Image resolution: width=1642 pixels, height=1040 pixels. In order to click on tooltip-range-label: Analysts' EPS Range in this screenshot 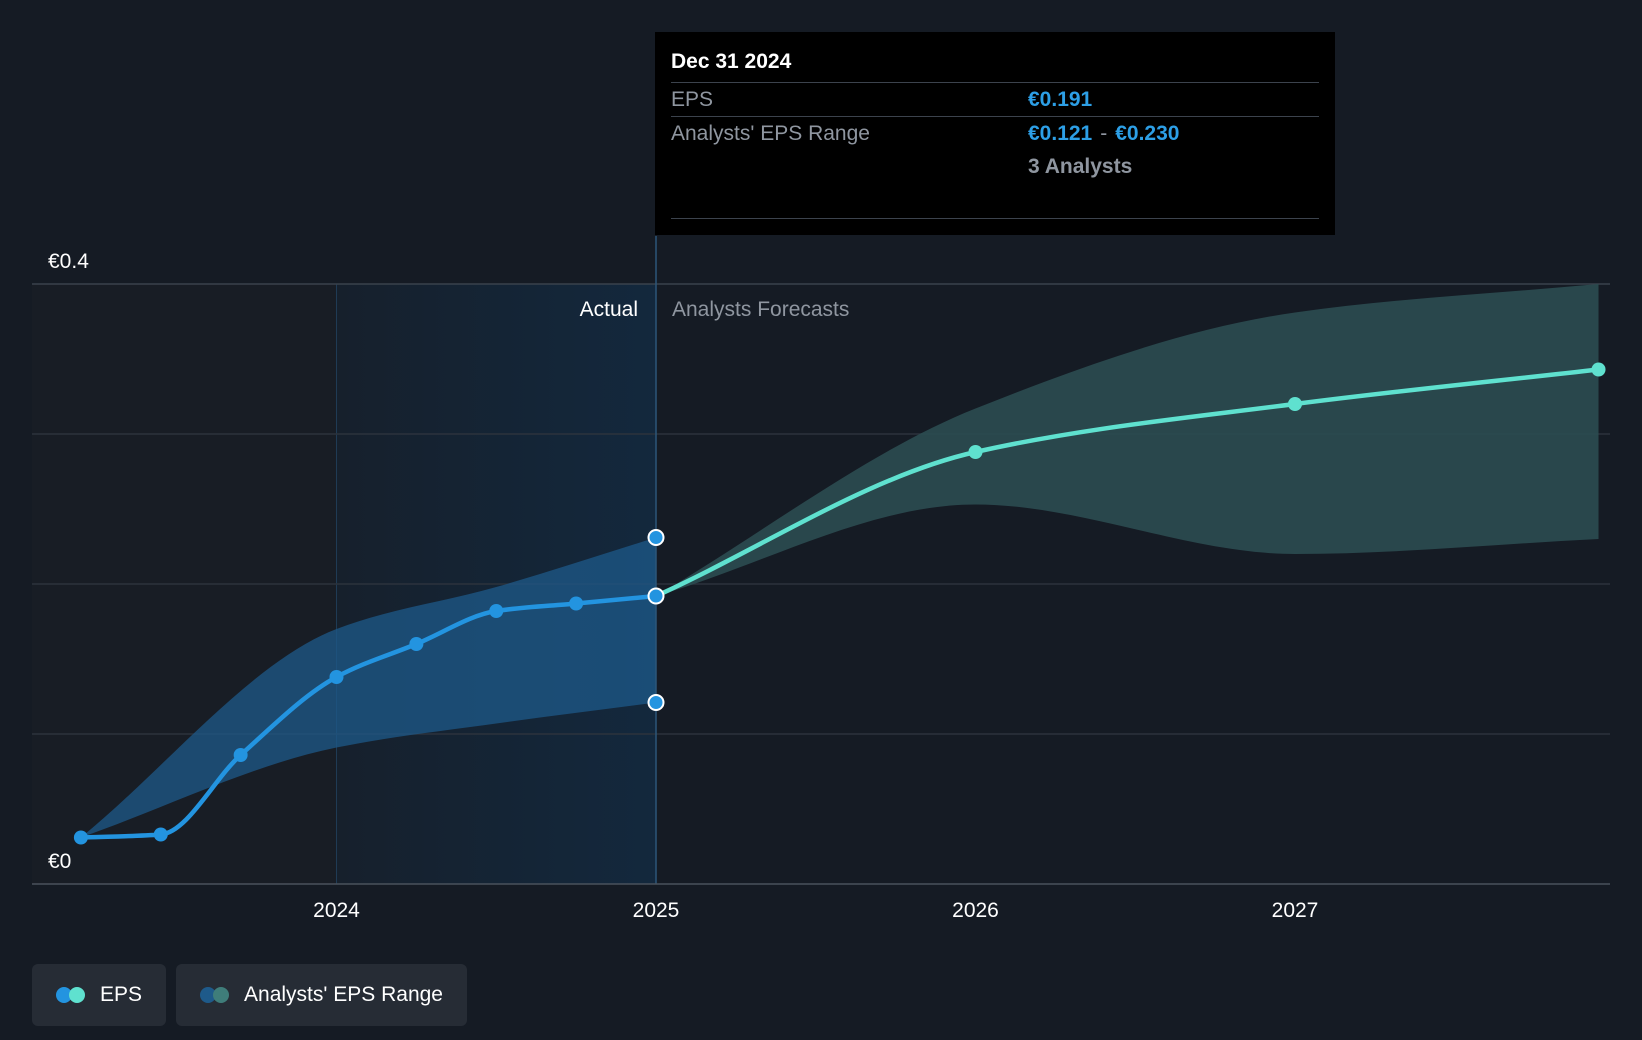, I will do `click(770, 133)`.